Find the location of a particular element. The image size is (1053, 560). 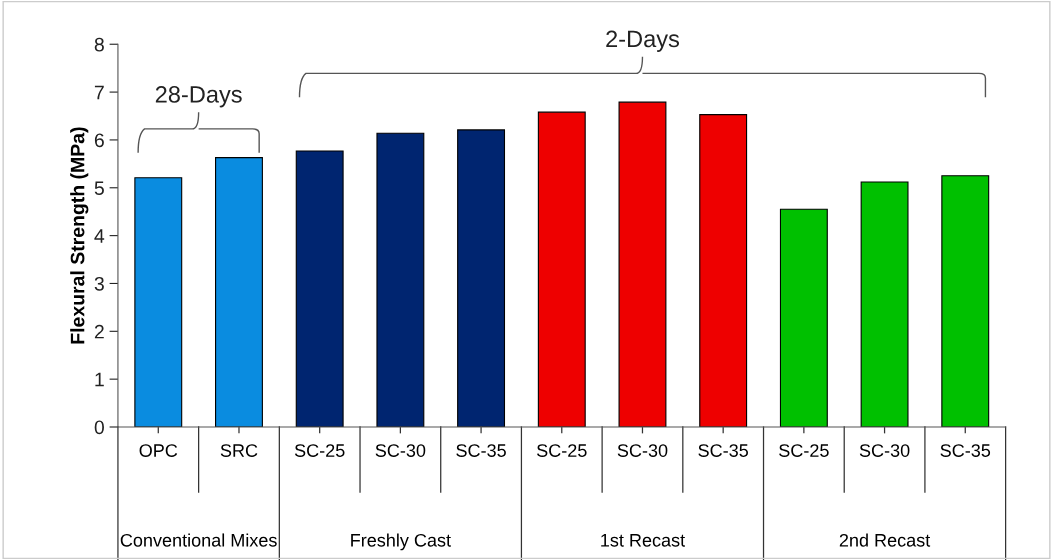

y-tick-label: 3 is located at coordinates (99, 283).